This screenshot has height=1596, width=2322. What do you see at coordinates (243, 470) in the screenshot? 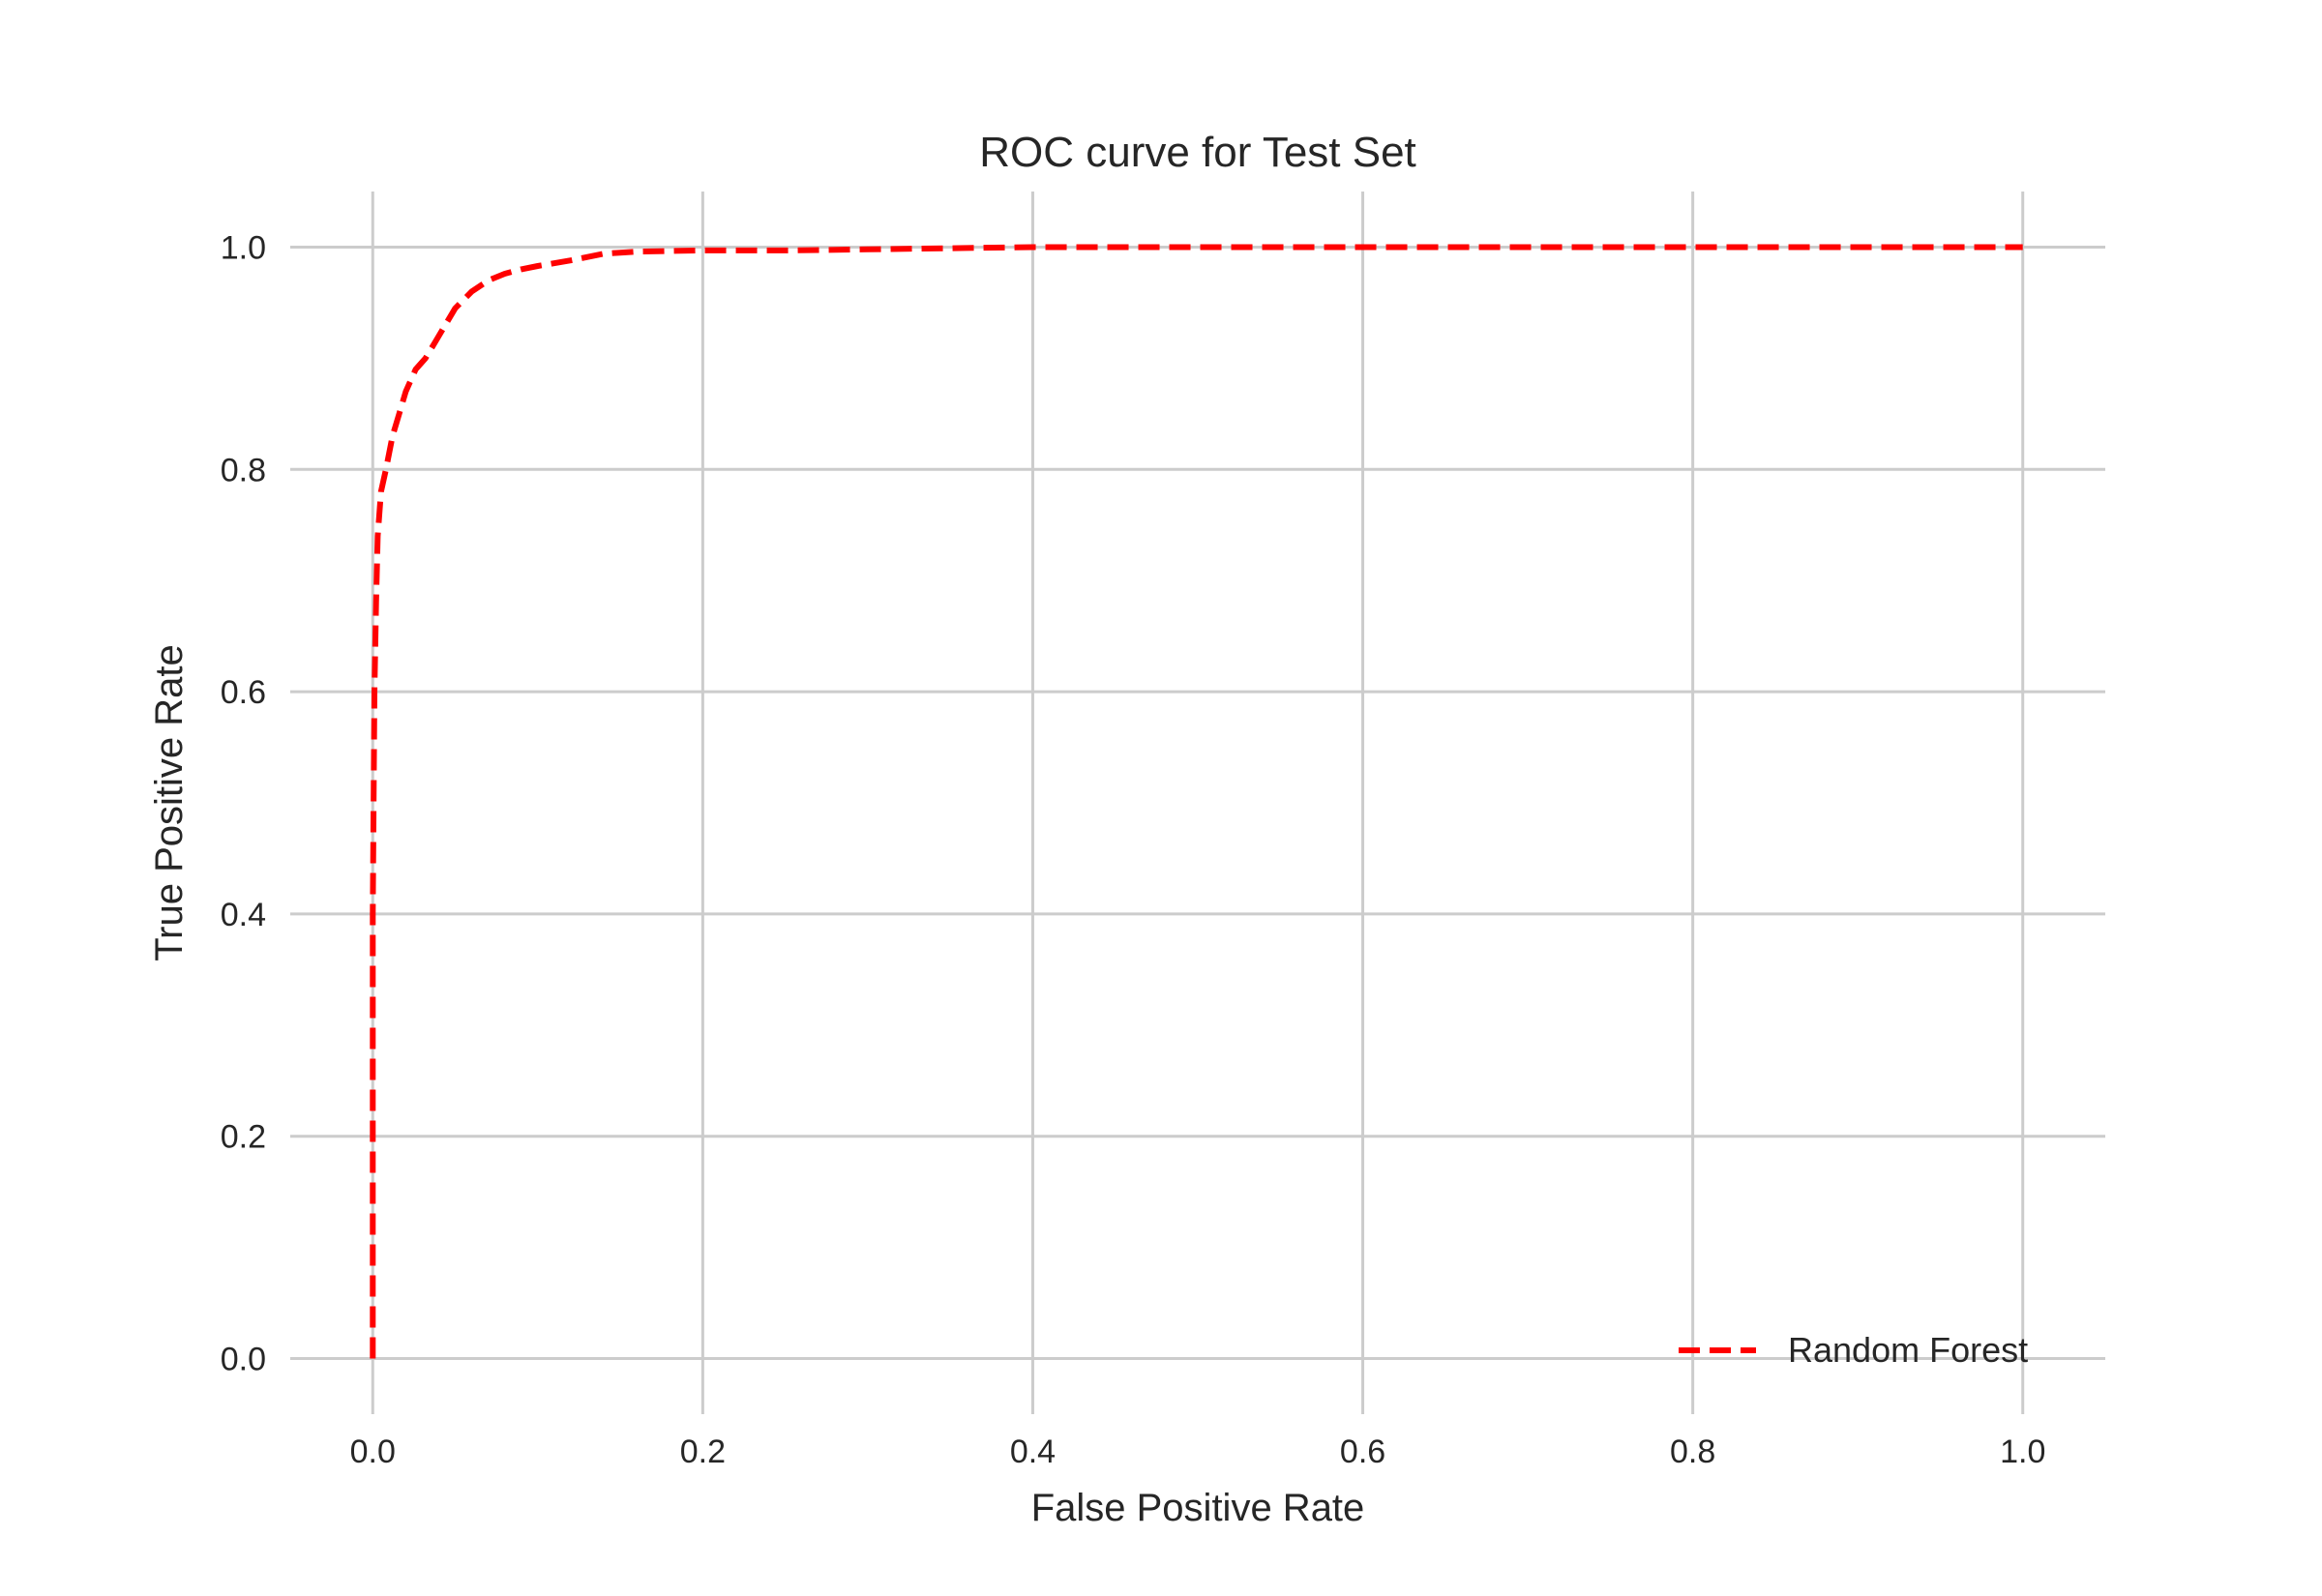
I see `y-tick-label: 0.8` at bounding box center [243, 470].